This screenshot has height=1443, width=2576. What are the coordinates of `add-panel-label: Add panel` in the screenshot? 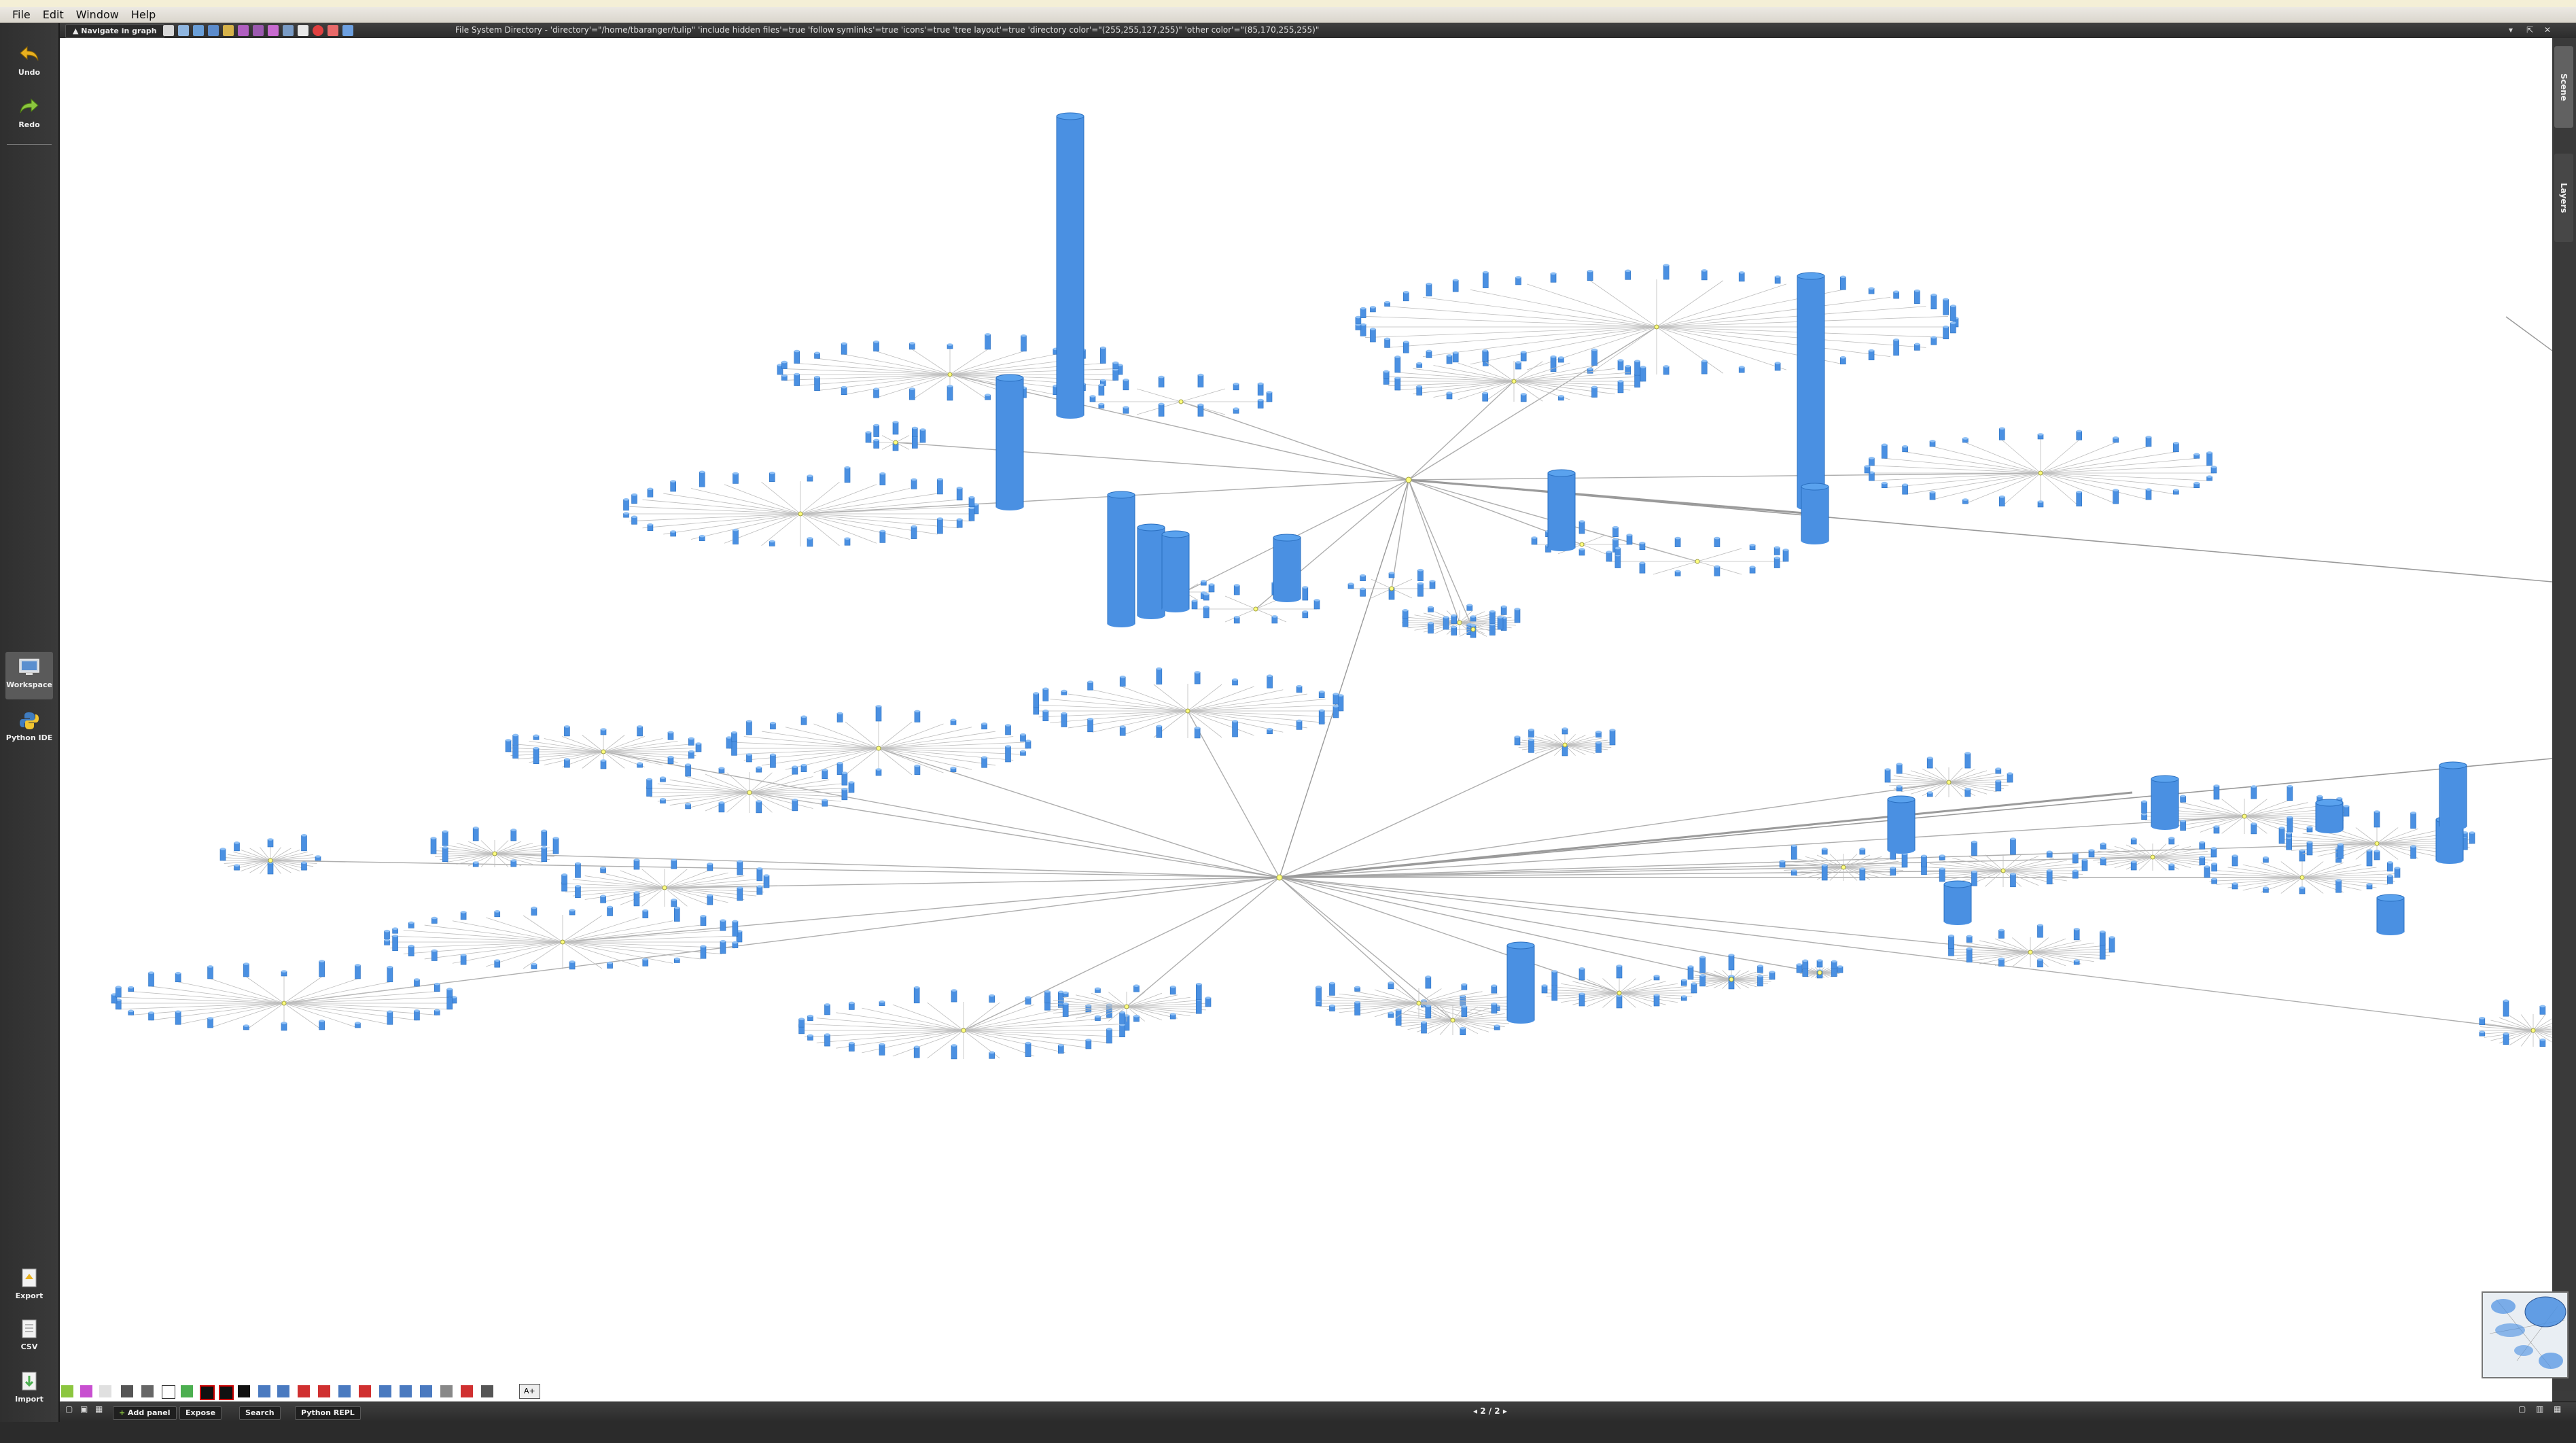 It's located at (149, 1412).